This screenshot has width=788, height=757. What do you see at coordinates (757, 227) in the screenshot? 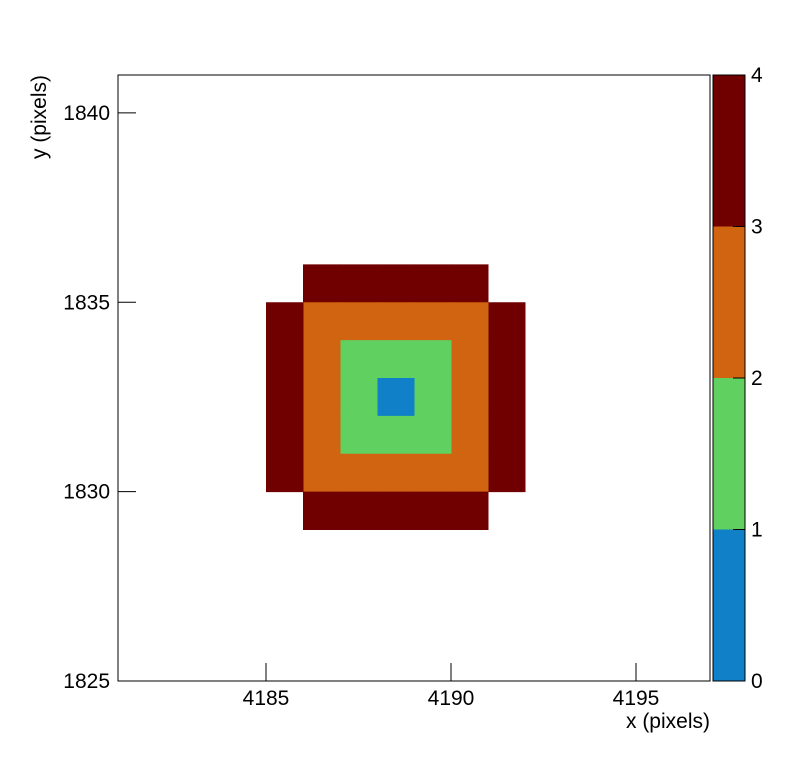
I see `colorbar-tick-label: 3` at bounding box center [757, 227].